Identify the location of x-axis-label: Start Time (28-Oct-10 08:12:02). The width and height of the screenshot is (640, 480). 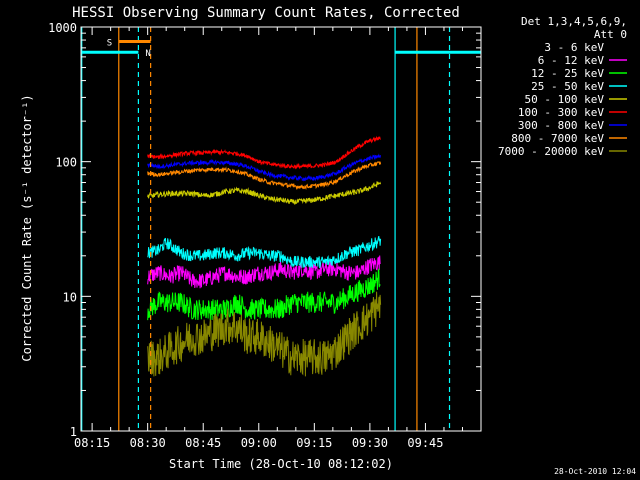
(281, 464).